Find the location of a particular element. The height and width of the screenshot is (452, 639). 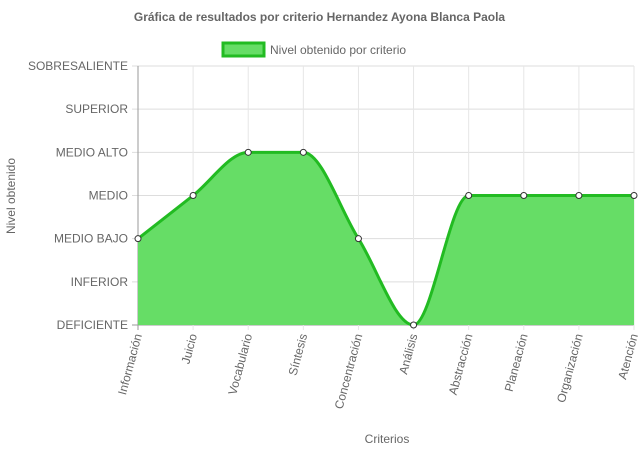

y-tick-label: MEDIO ALTO is located at coordinates (92, 152).